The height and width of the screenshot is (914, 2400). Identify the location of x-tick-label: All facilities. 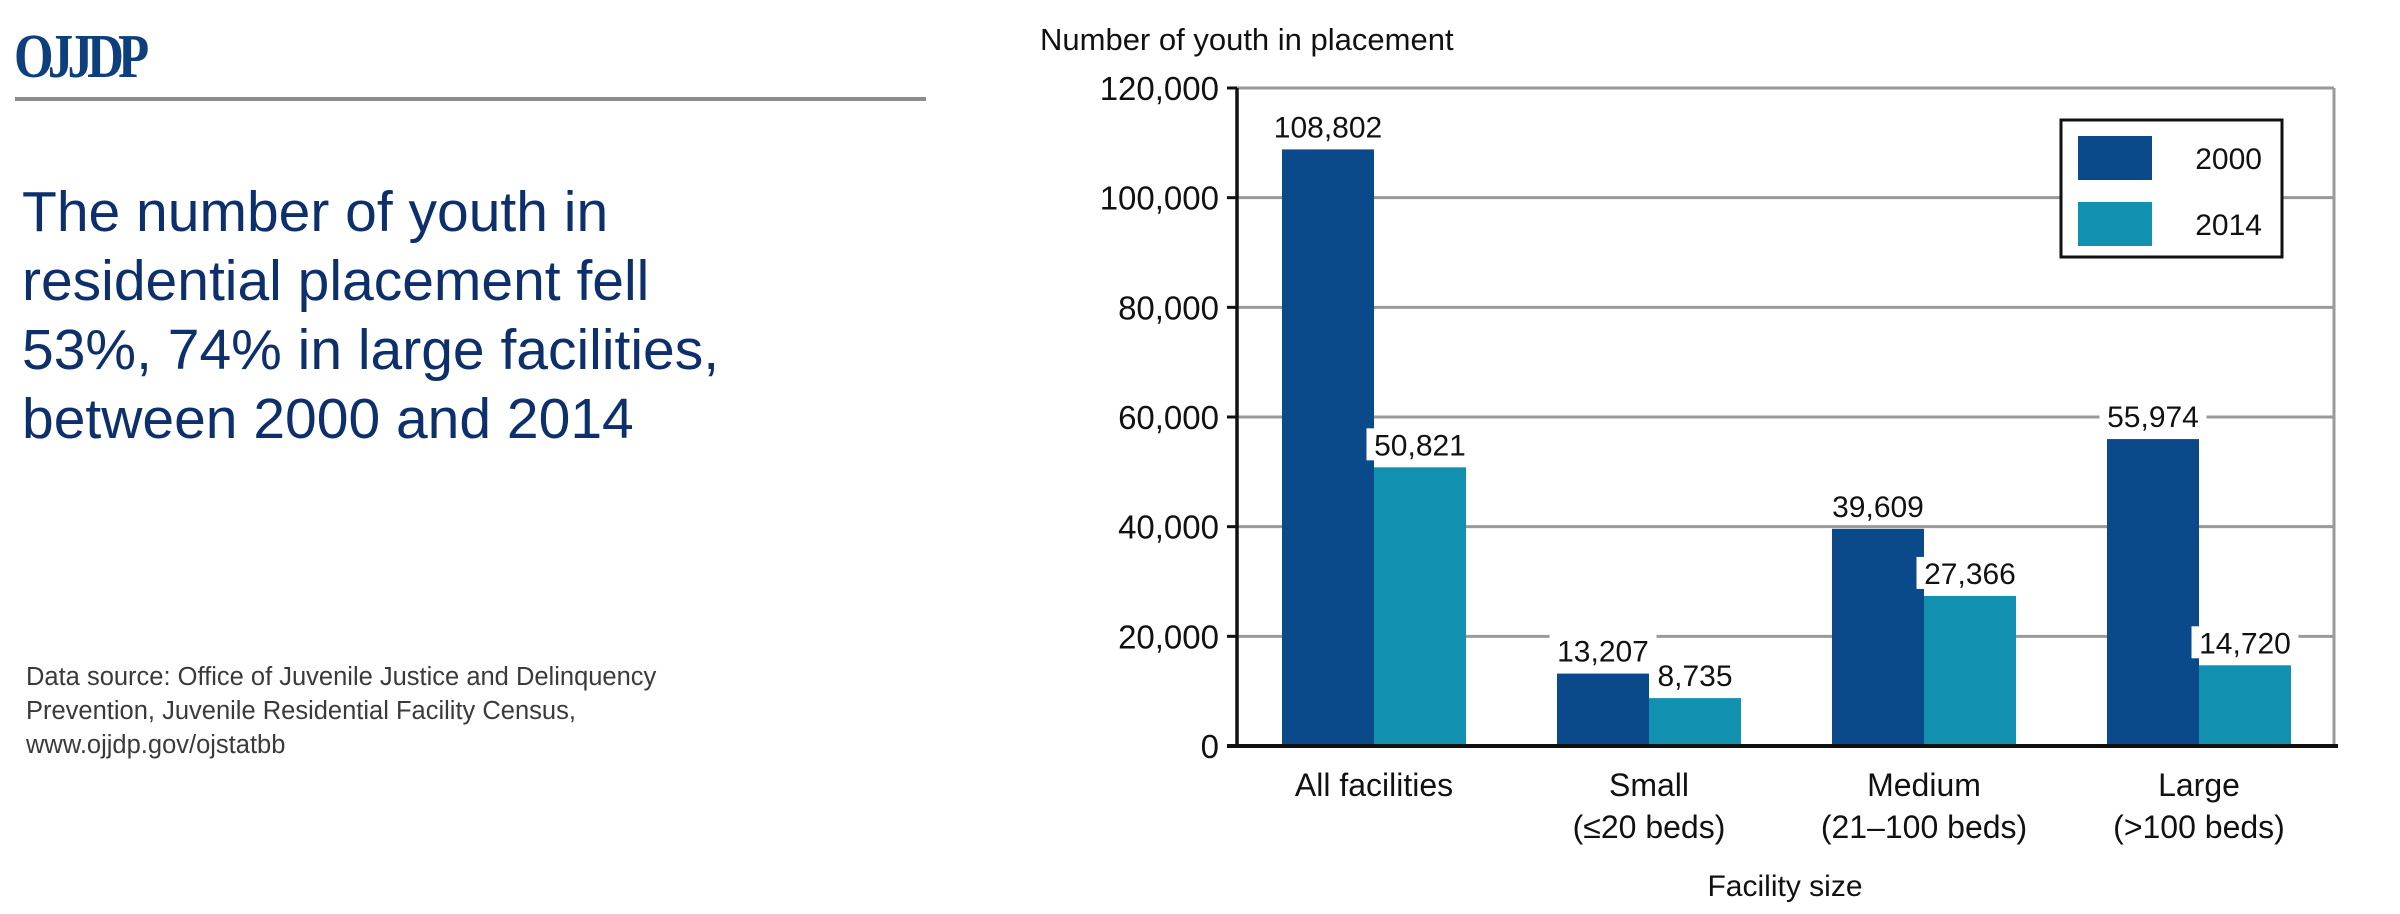
(1374, 785).